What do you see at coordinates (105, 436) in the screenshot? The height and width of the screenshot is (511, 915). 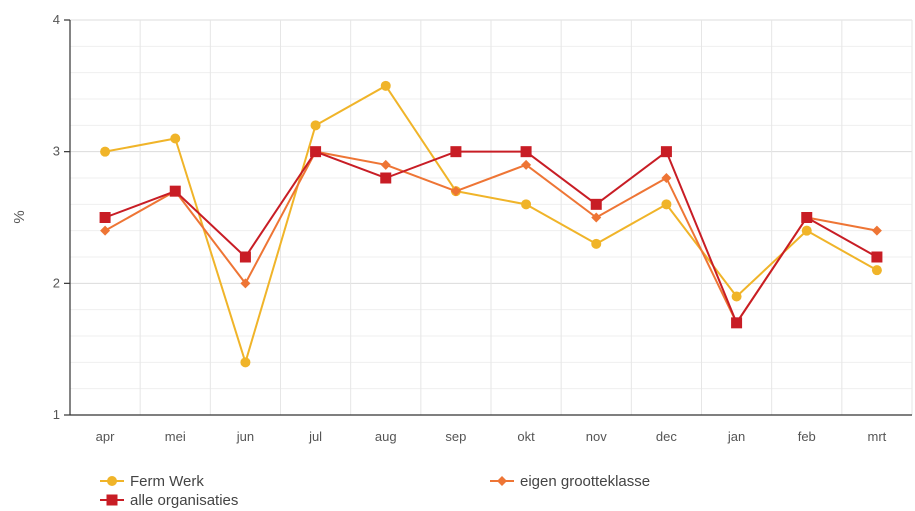 I see `x-tick-label: apr` at bounding box center [105, 436].